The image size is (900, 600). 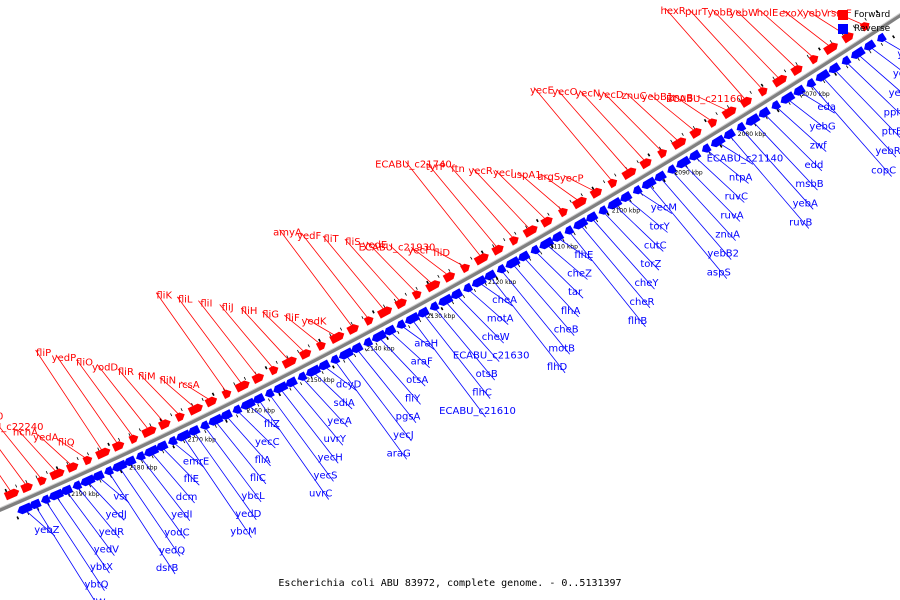 What do you see at coordinates (882, 37) in the screenshot?
I see `reverse-gene-yebF` at bounding box center [882, 37].